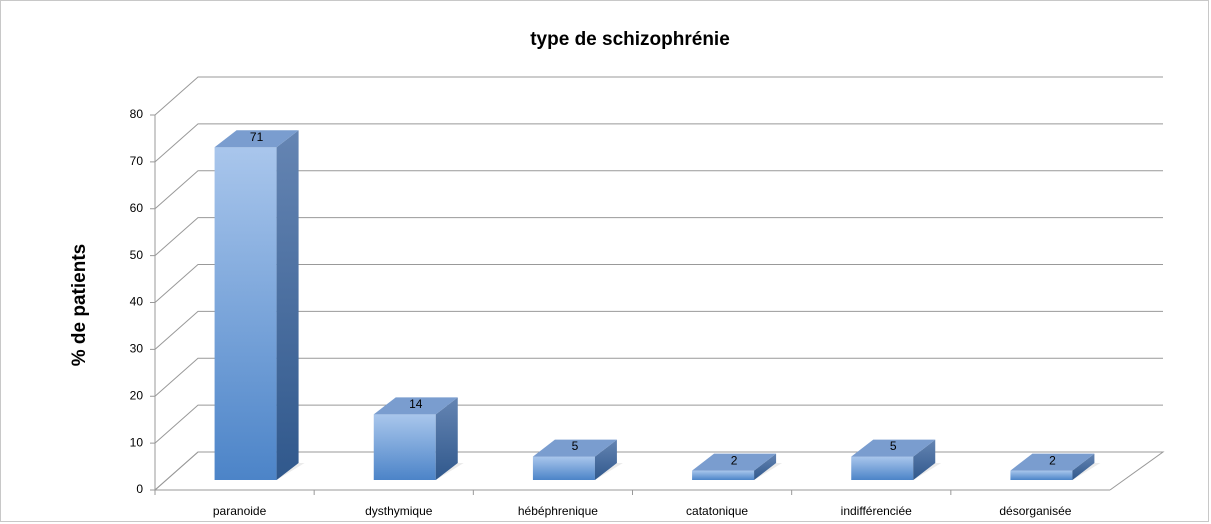 The image size is (1211, 524). Describe the element at coordinates (876, 511) in the screenshot. I see `x-tick-label: indifférenciée` at that location.